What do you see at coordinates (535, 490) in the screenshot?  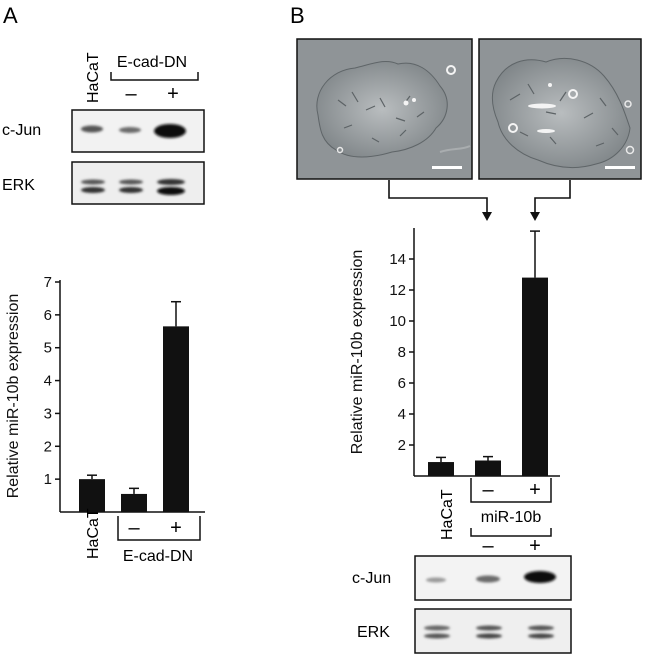 I see `chart-b-plus: +` at bounding box center [535, 490].